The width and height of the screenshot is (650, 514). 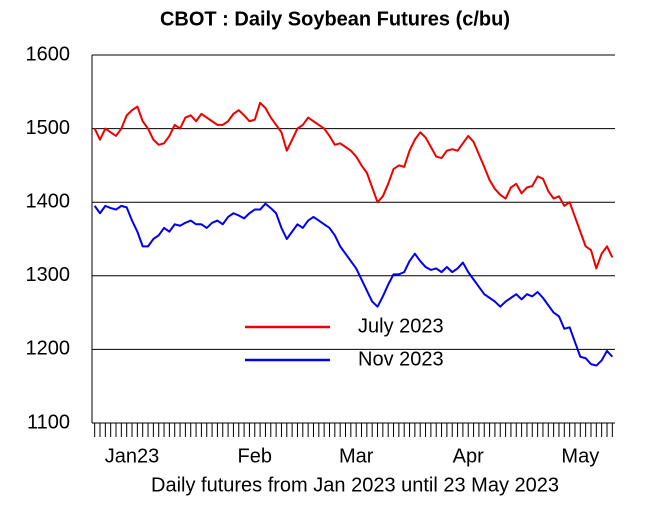 What do you see at coordinates (132, 456) in the screenshot?
I see `x-tick-label: Jan23` at bounding box center [132, 456].